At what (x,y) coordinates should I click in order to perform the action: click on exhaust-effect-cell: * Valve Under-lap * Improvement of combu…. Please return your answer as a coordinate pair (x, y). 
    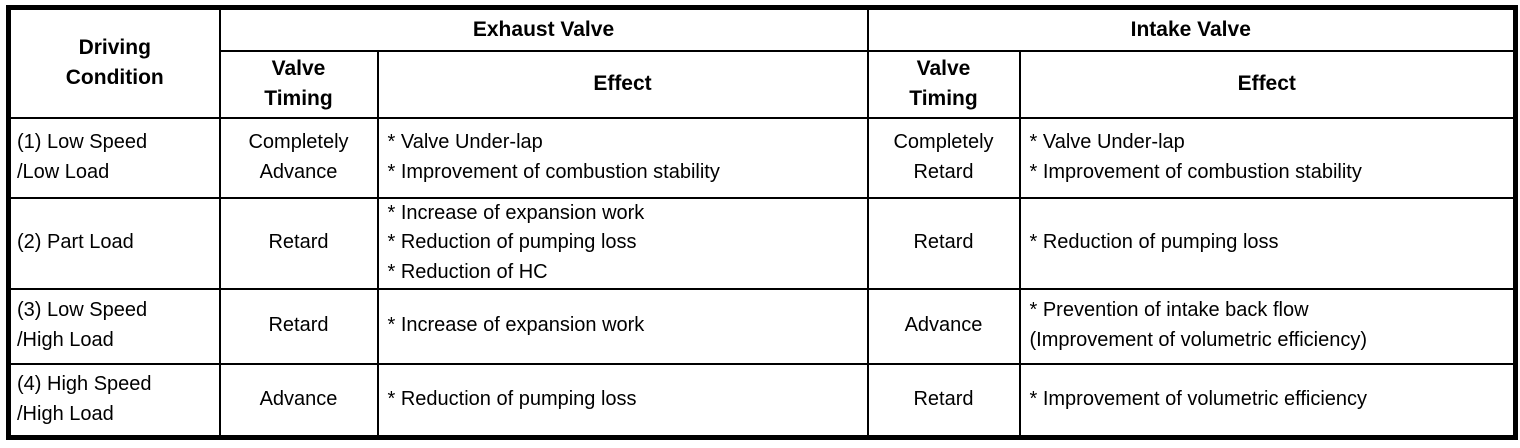
    Looking at the image, I should click on (622, 157).